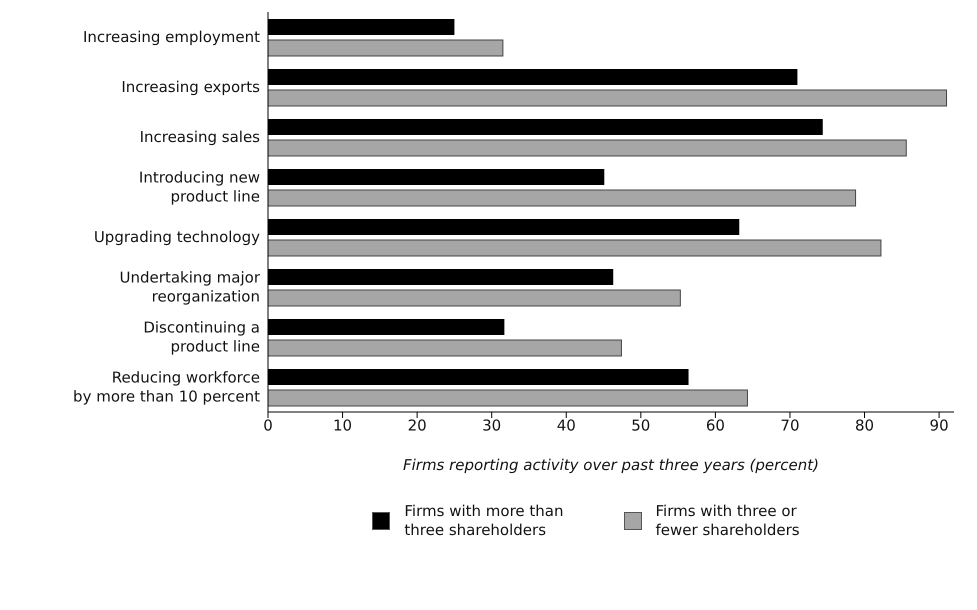 The image size is (977, 610). What do you see at coordinates (492, 425) in the screenshot?
I see `x-tick-label: 30` at bounding box center [492, 425].